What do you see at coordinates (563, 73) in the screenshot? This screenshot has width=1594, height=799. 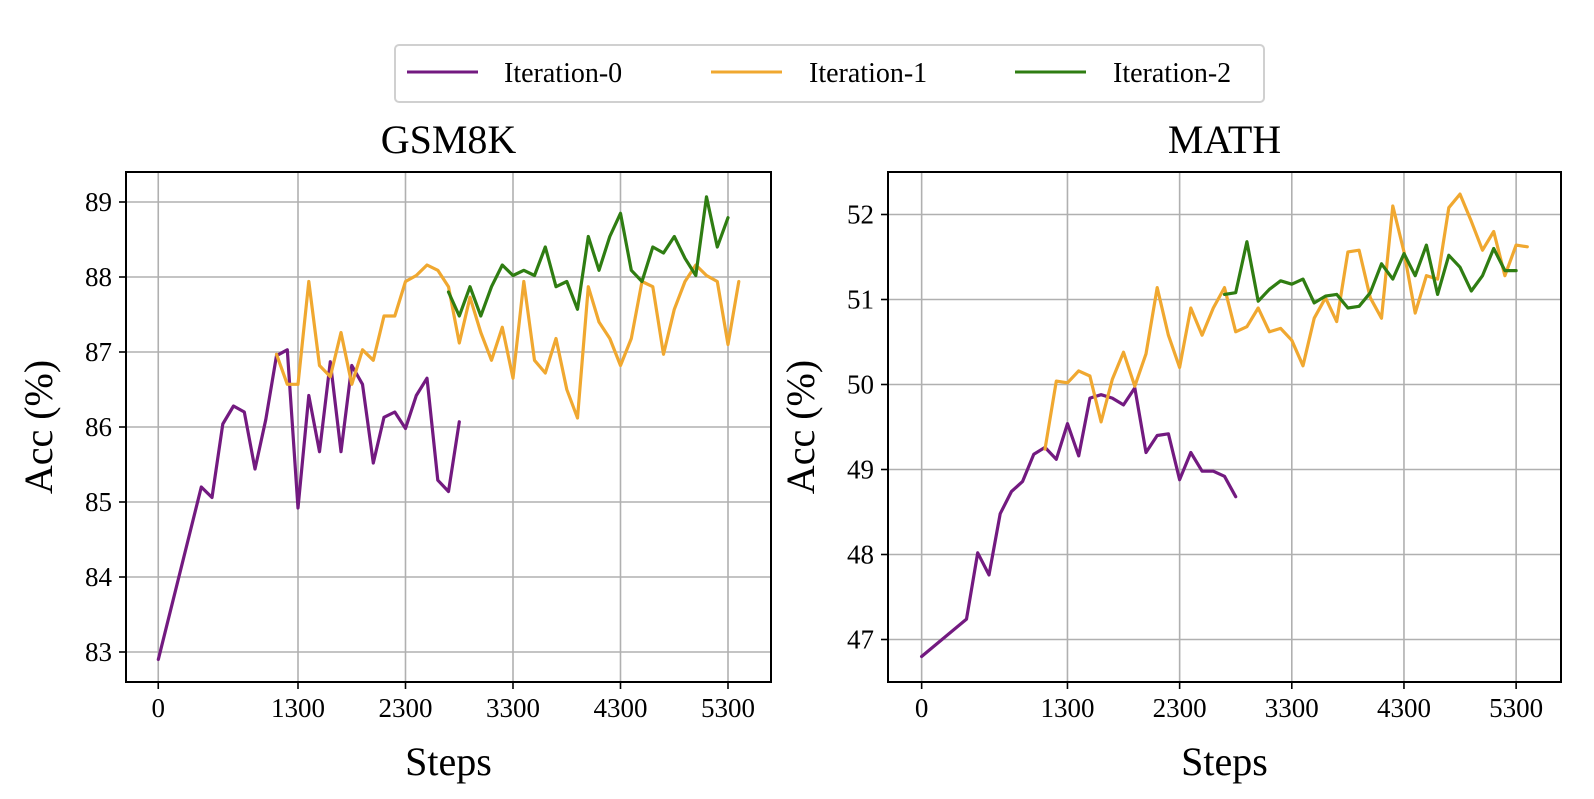 I see `legend-label-iteration-0: Iteration-0` at bounding box center [563, 73].